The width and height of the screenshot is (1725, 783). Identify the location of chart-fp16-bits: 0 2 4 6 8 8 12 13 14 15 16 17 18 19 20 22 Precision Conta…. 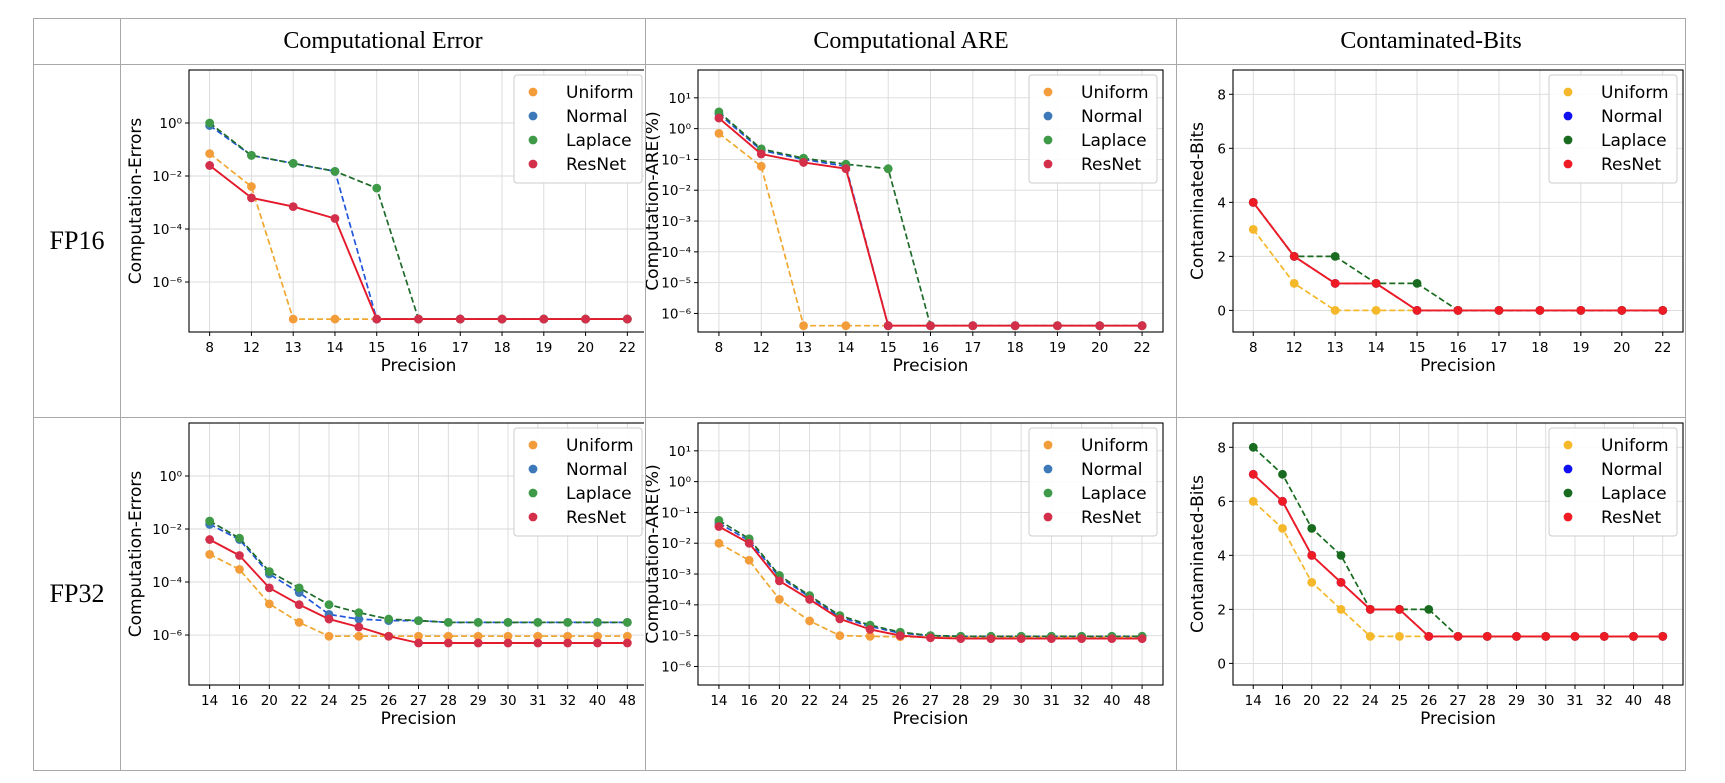
(1436, 222).